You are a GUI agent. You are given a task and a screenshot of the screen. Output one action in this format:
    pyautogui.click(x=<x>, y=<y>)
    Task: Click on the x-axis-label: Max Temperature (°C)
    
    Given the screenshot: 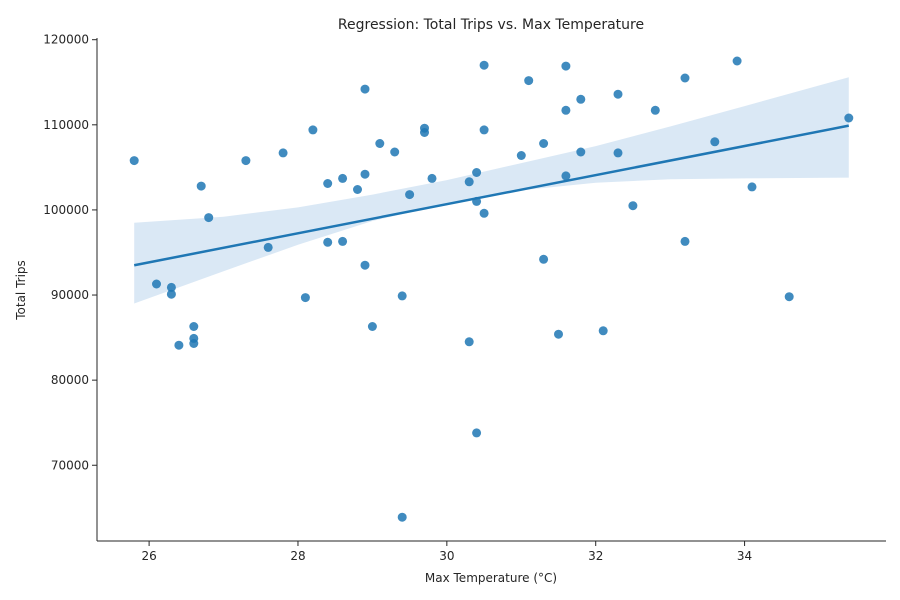 What is the action you would take?
    pyautogui.click(x=491, y=578)
    